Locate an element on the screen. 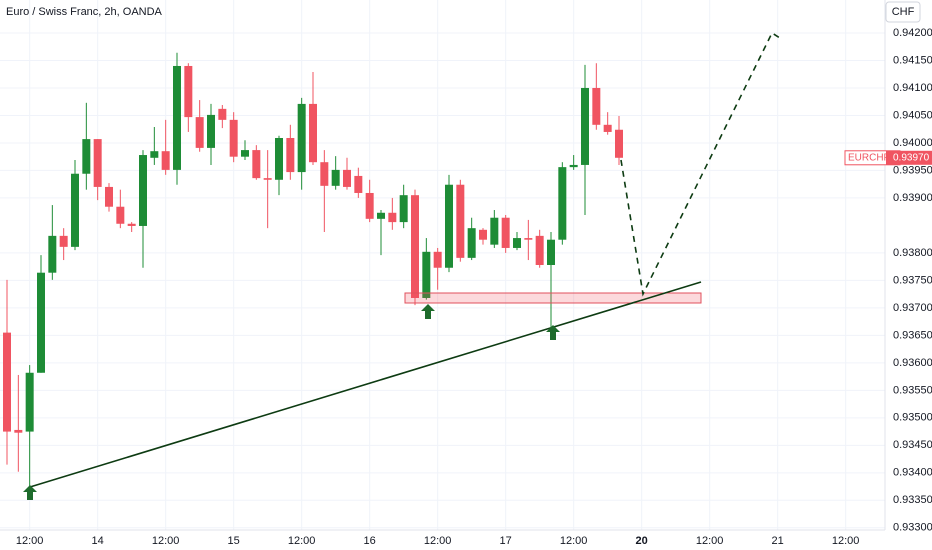 The image size is (932, 550). x-tick-label: 16 is located at coordinates (370, 541).